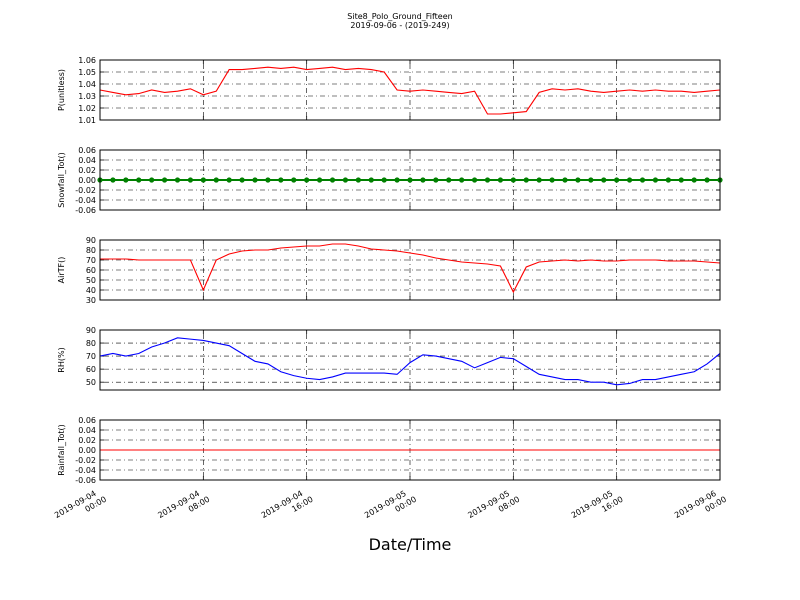 The height and width of the screenshot is (600, 800). Describe the element at coordinates (87, 96) in the screenshot. I see `y-tick-label: 1.03` at that location.